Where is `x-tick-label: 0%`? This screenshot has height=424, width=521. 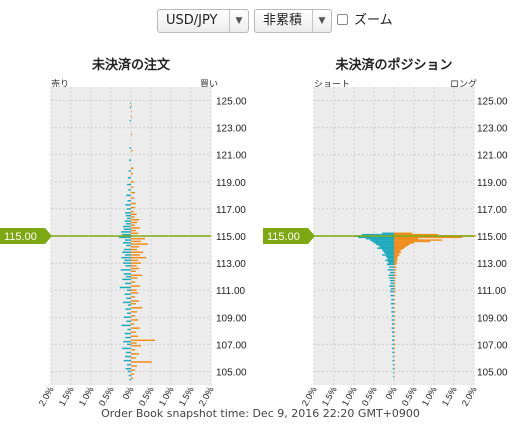 x-tick-label: 0% is located at coordinates (128, 393).